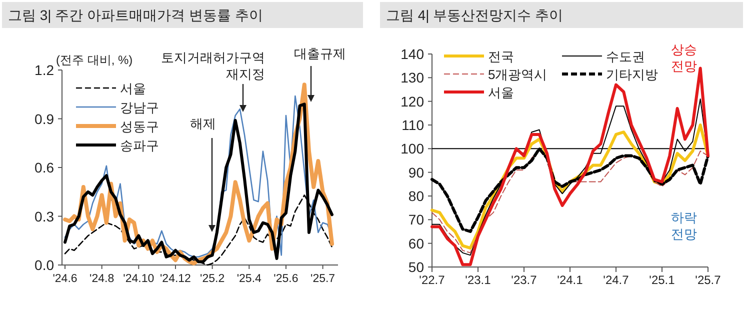  What do you see at coordinates (616, 280) in the screenshot?
I see `x-tick-label: '24.7` at bounding box center [616, 280].